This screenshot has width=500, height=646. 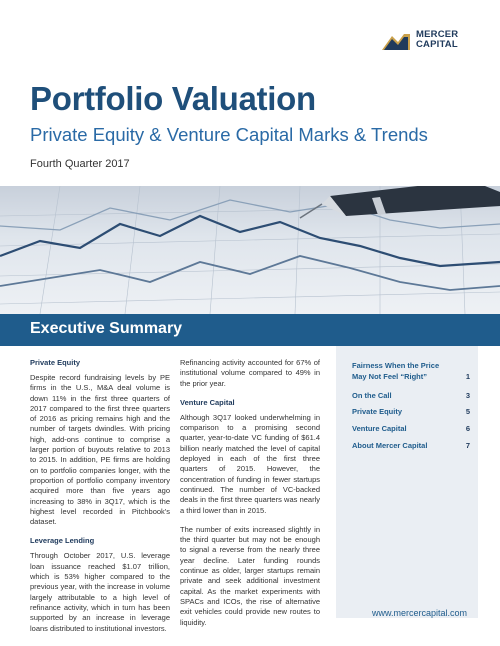 What do you see at coordinates (55, 362) in the screenshot?
I see `section-heading-private-equity: Private Equity` at bounding box center [55, 362].